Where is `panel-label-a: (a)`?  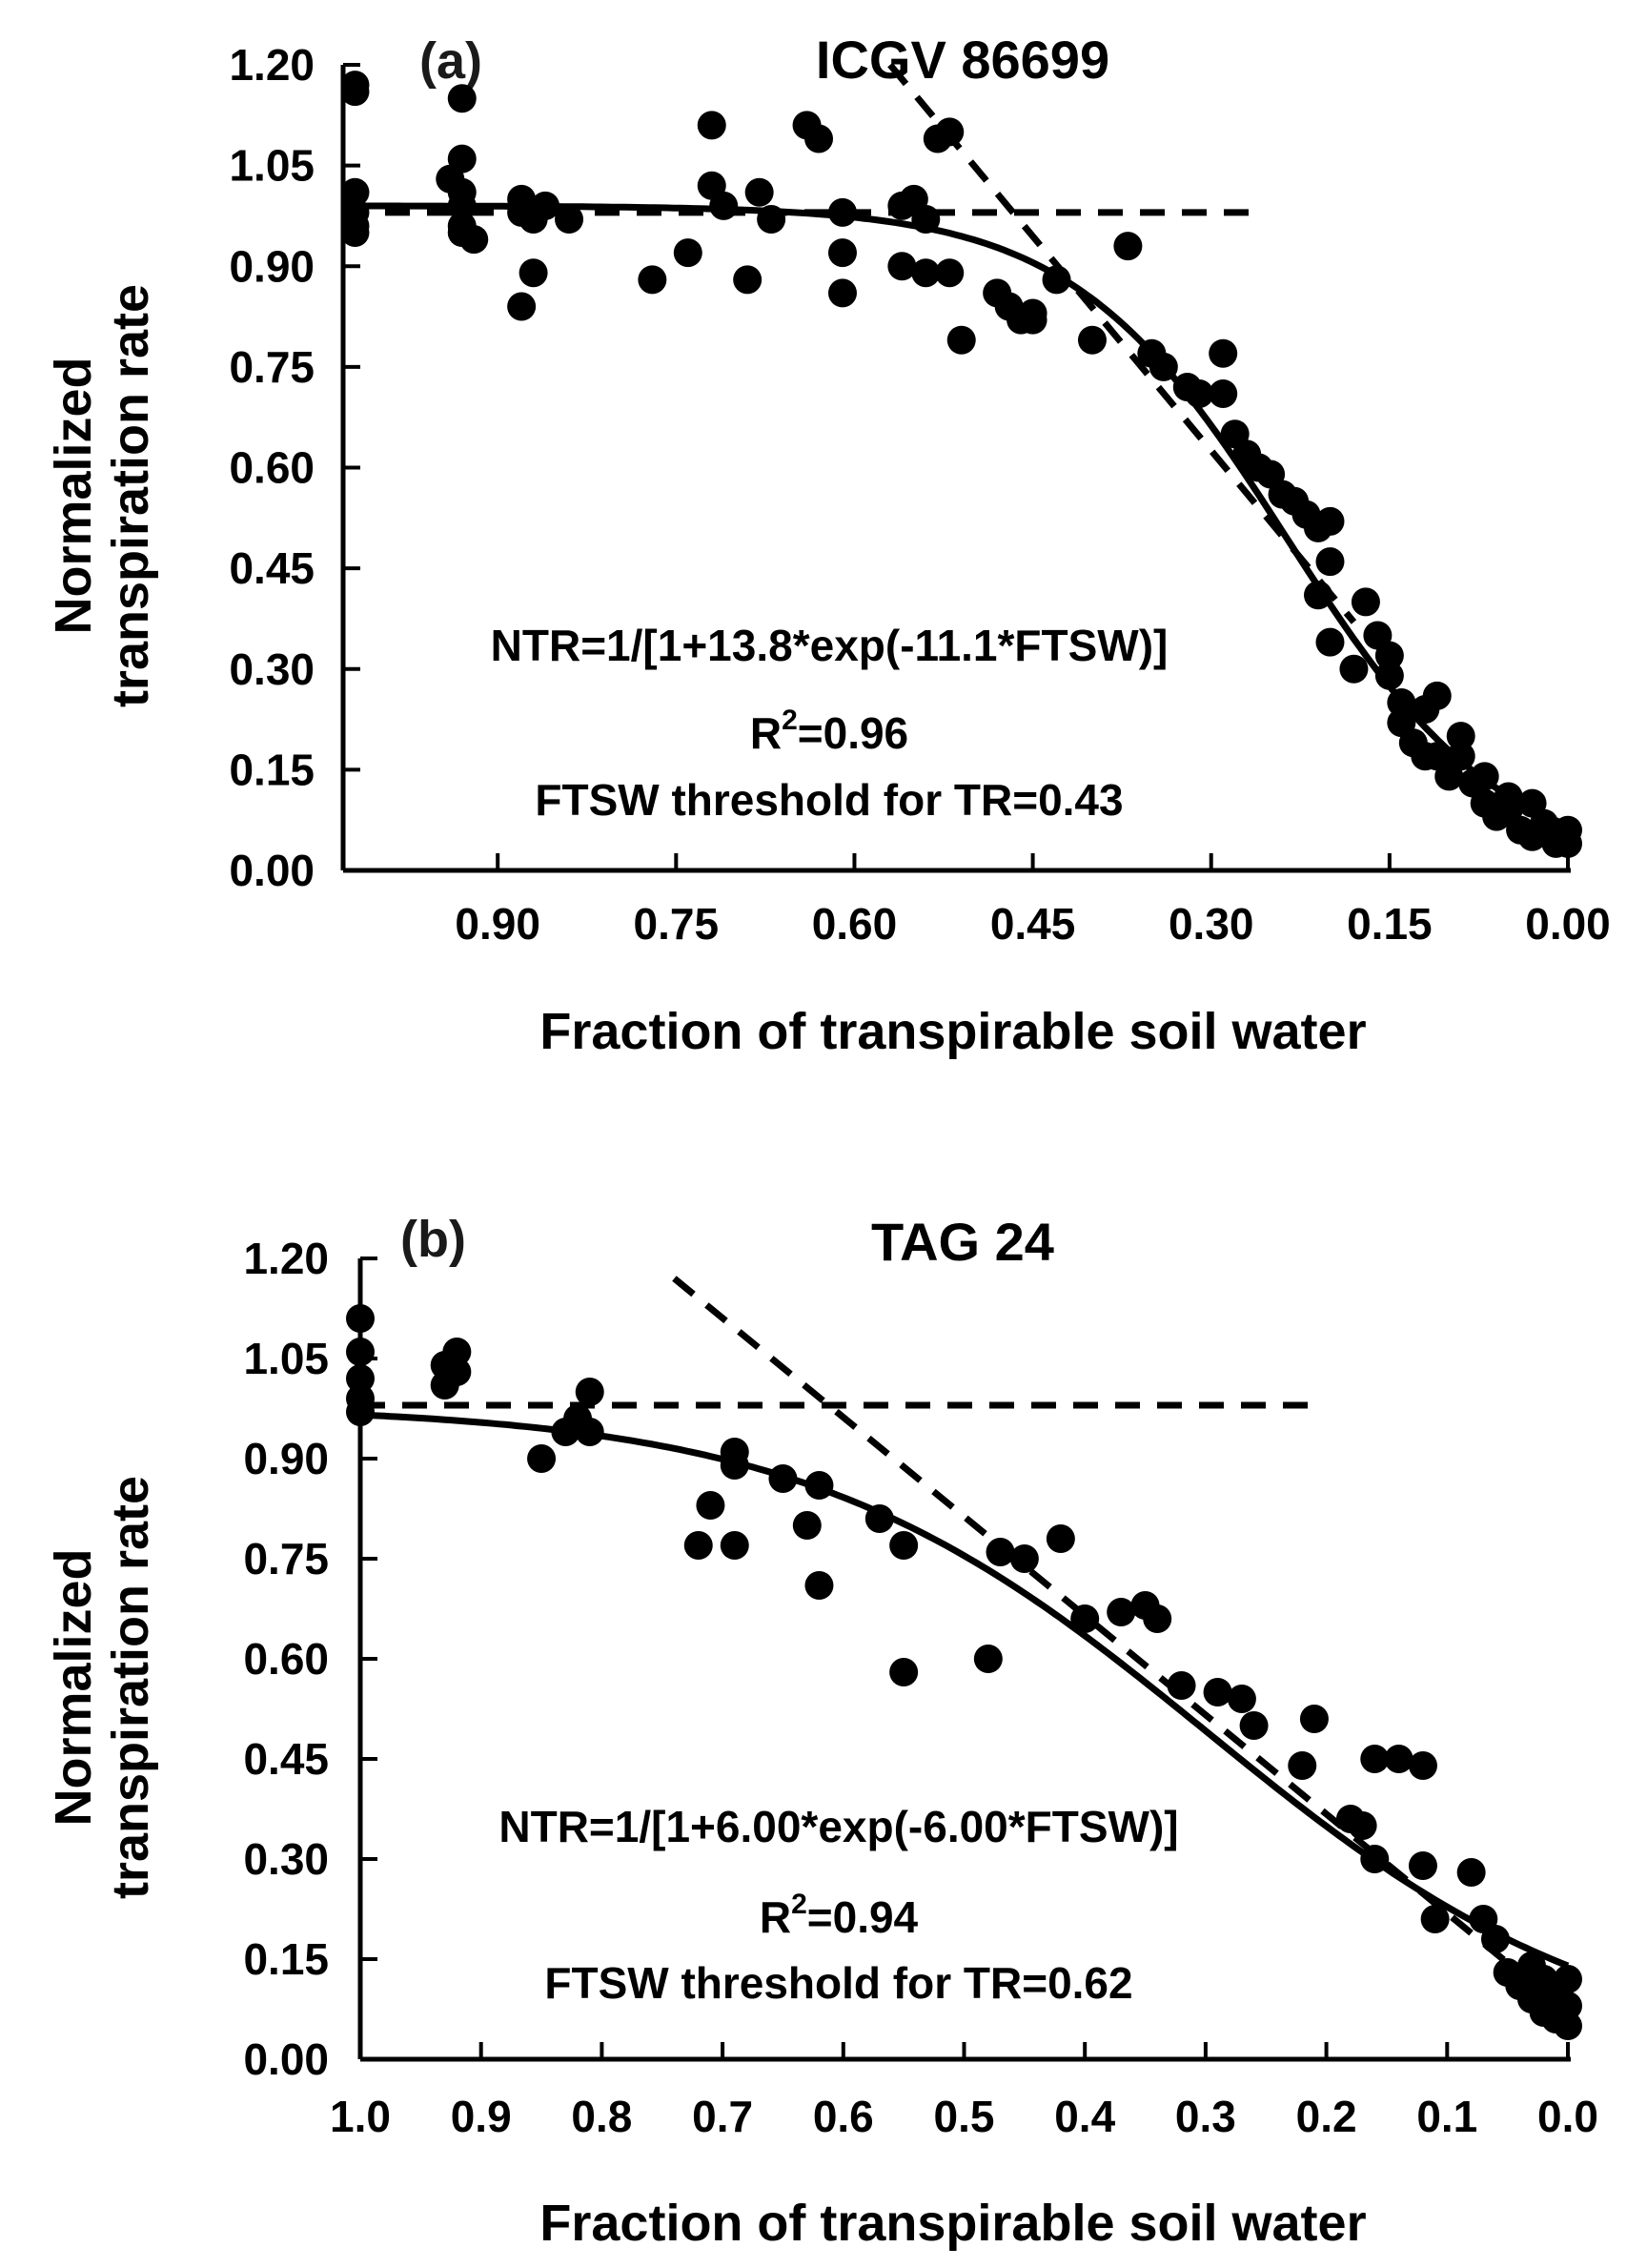 panel-label-a: (a) is located at coordinates (451, 61).